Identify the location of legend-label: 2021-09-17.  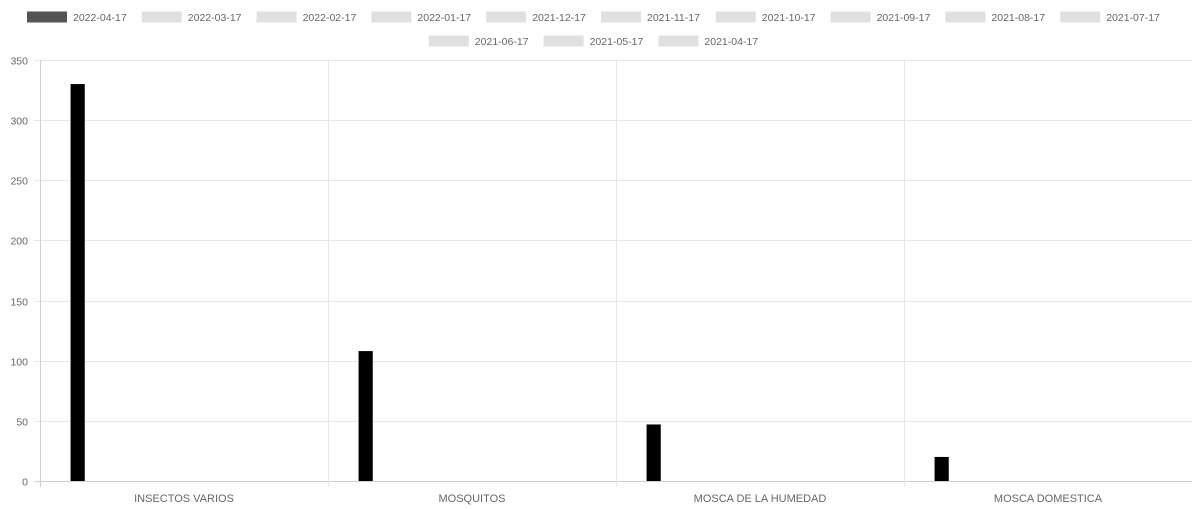
(904, 18).